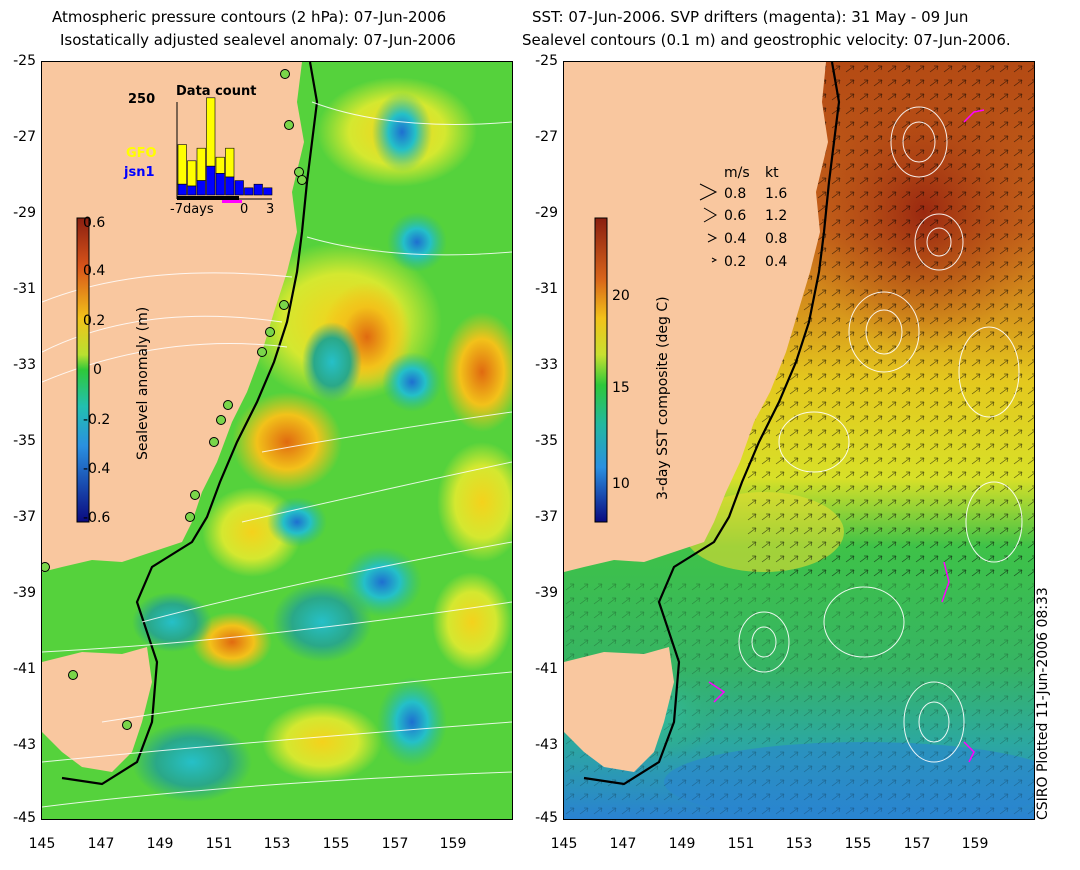 The height and width of the screenshot is (870, 1080). What do you see at coordinates (97, 469) in the screenshot?
I see `left-colorbar-tick-5: -0.4` at bounding box center [97, 469].